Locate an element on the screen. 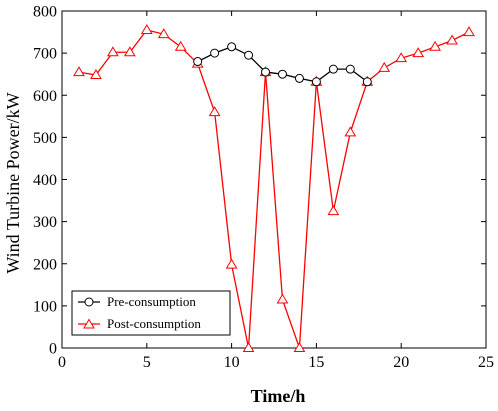  y-tick-label: 800 is located at coordinates (45, 12).